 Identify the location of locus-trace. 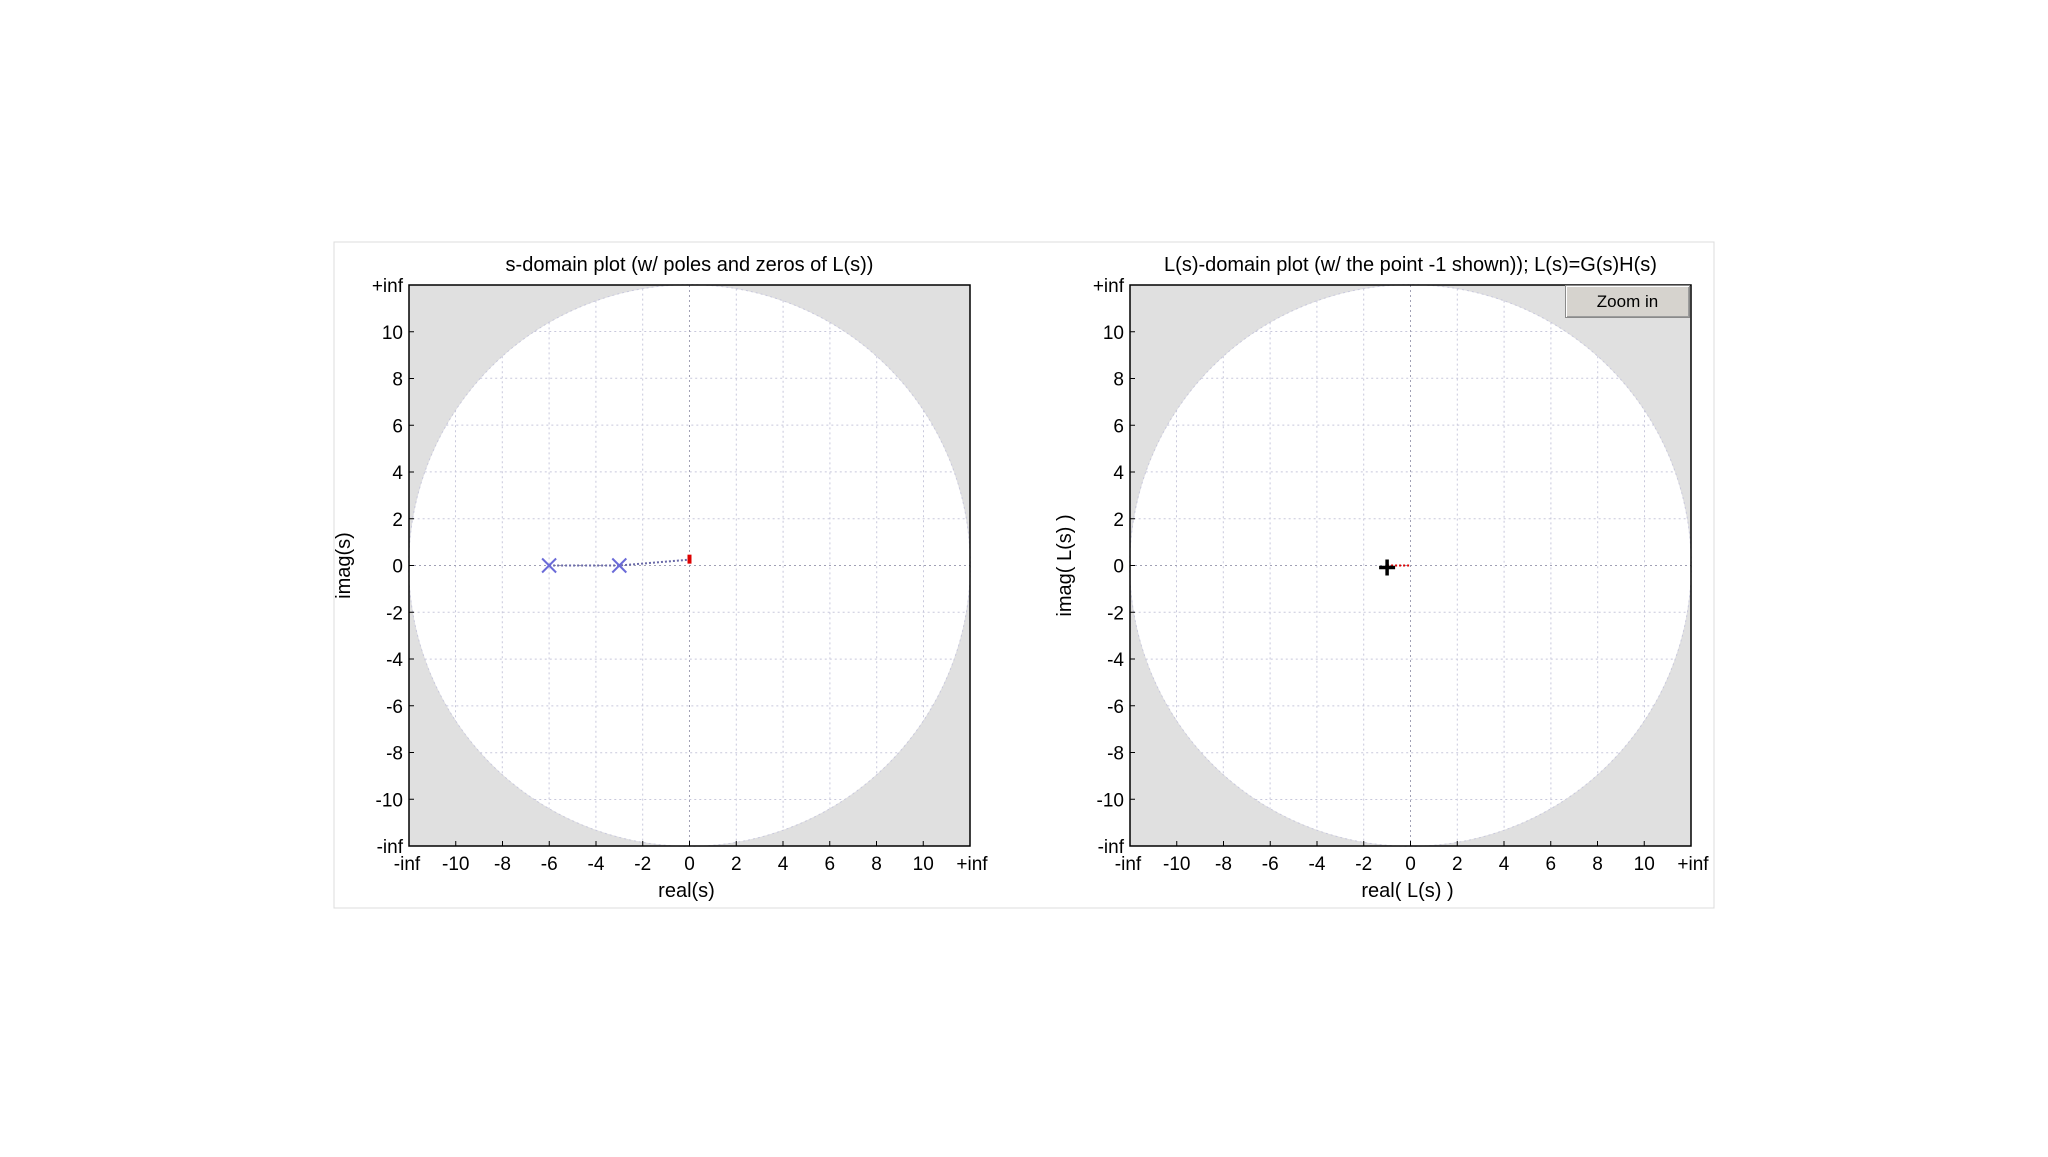
(619, 562).